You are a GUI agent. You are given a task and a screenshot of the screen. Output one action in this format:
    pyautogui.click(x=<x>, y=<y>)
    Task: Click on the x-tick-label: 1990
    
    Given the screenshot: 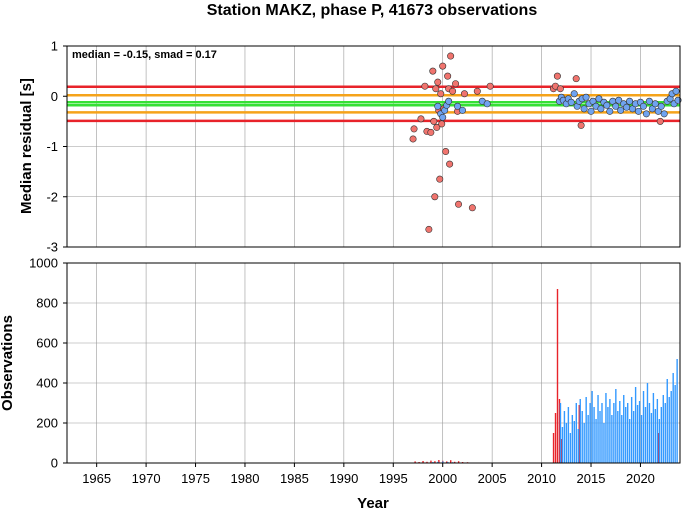 What is the action you would take?
    pyautogui.click(x=343, y=478)
    